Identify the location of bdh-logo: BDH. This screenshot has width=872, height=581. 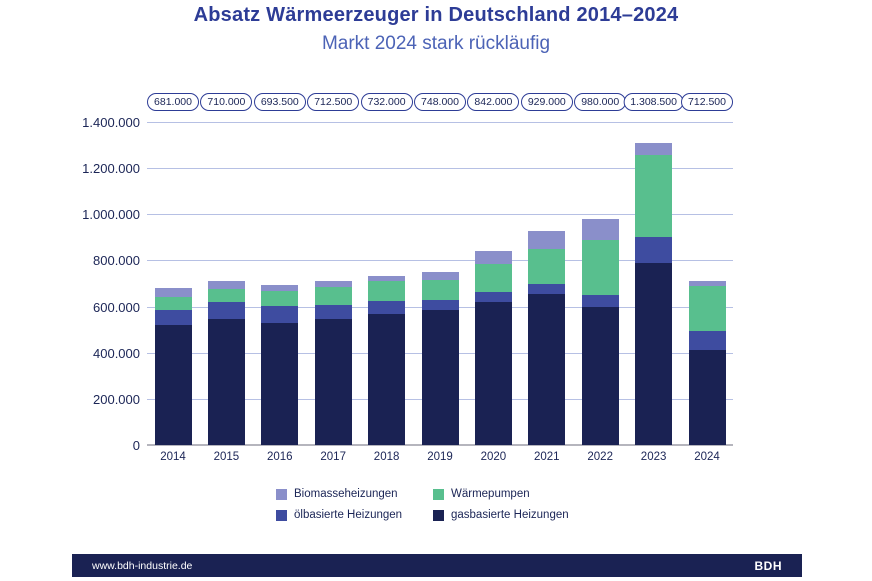
(768, 565).